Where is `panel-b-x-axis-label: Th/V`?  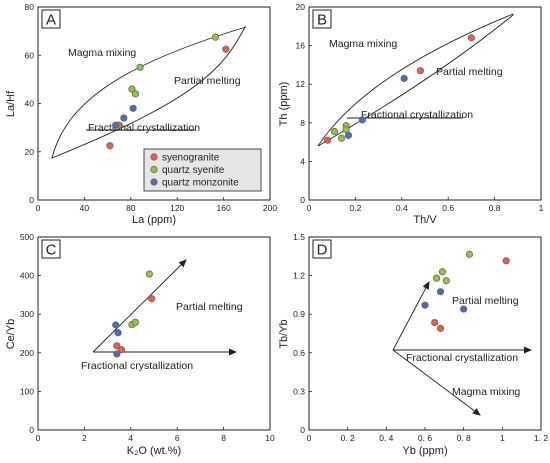 panel-b-x-axis-label: Th/V is located at coordinates (425, 220).